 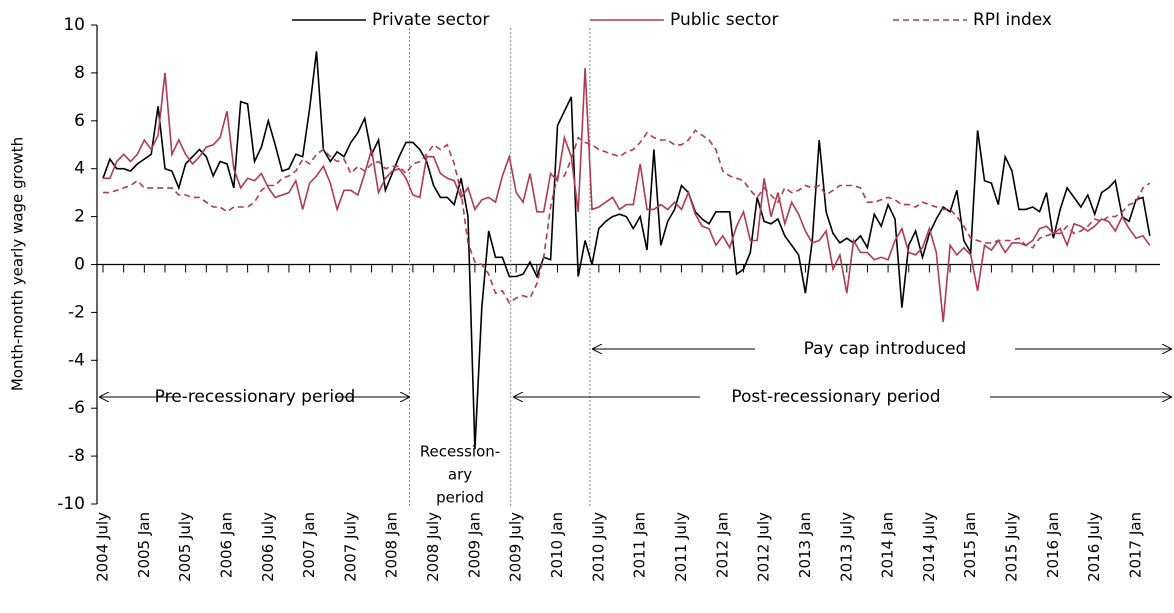 What do you see at coordinates (76, 312) in the screenshot?
I see `y-tick-label: -2` at bounding box center [76, 312].